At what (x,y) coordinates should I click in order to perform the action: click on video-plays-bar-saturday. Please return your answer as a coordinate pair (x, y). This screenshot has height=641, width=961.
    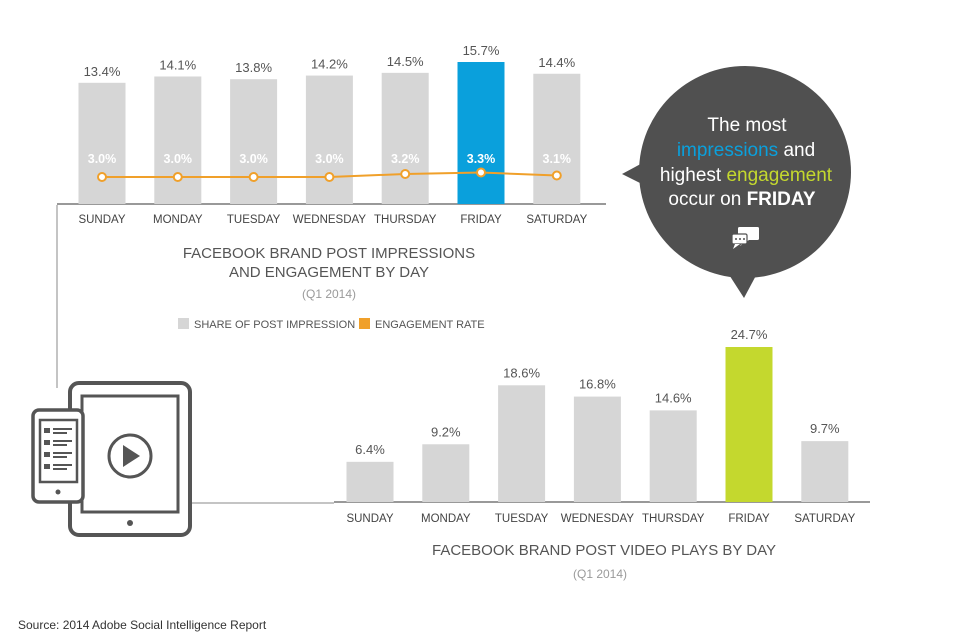
    Looking at the image, I should click on (825, 471).